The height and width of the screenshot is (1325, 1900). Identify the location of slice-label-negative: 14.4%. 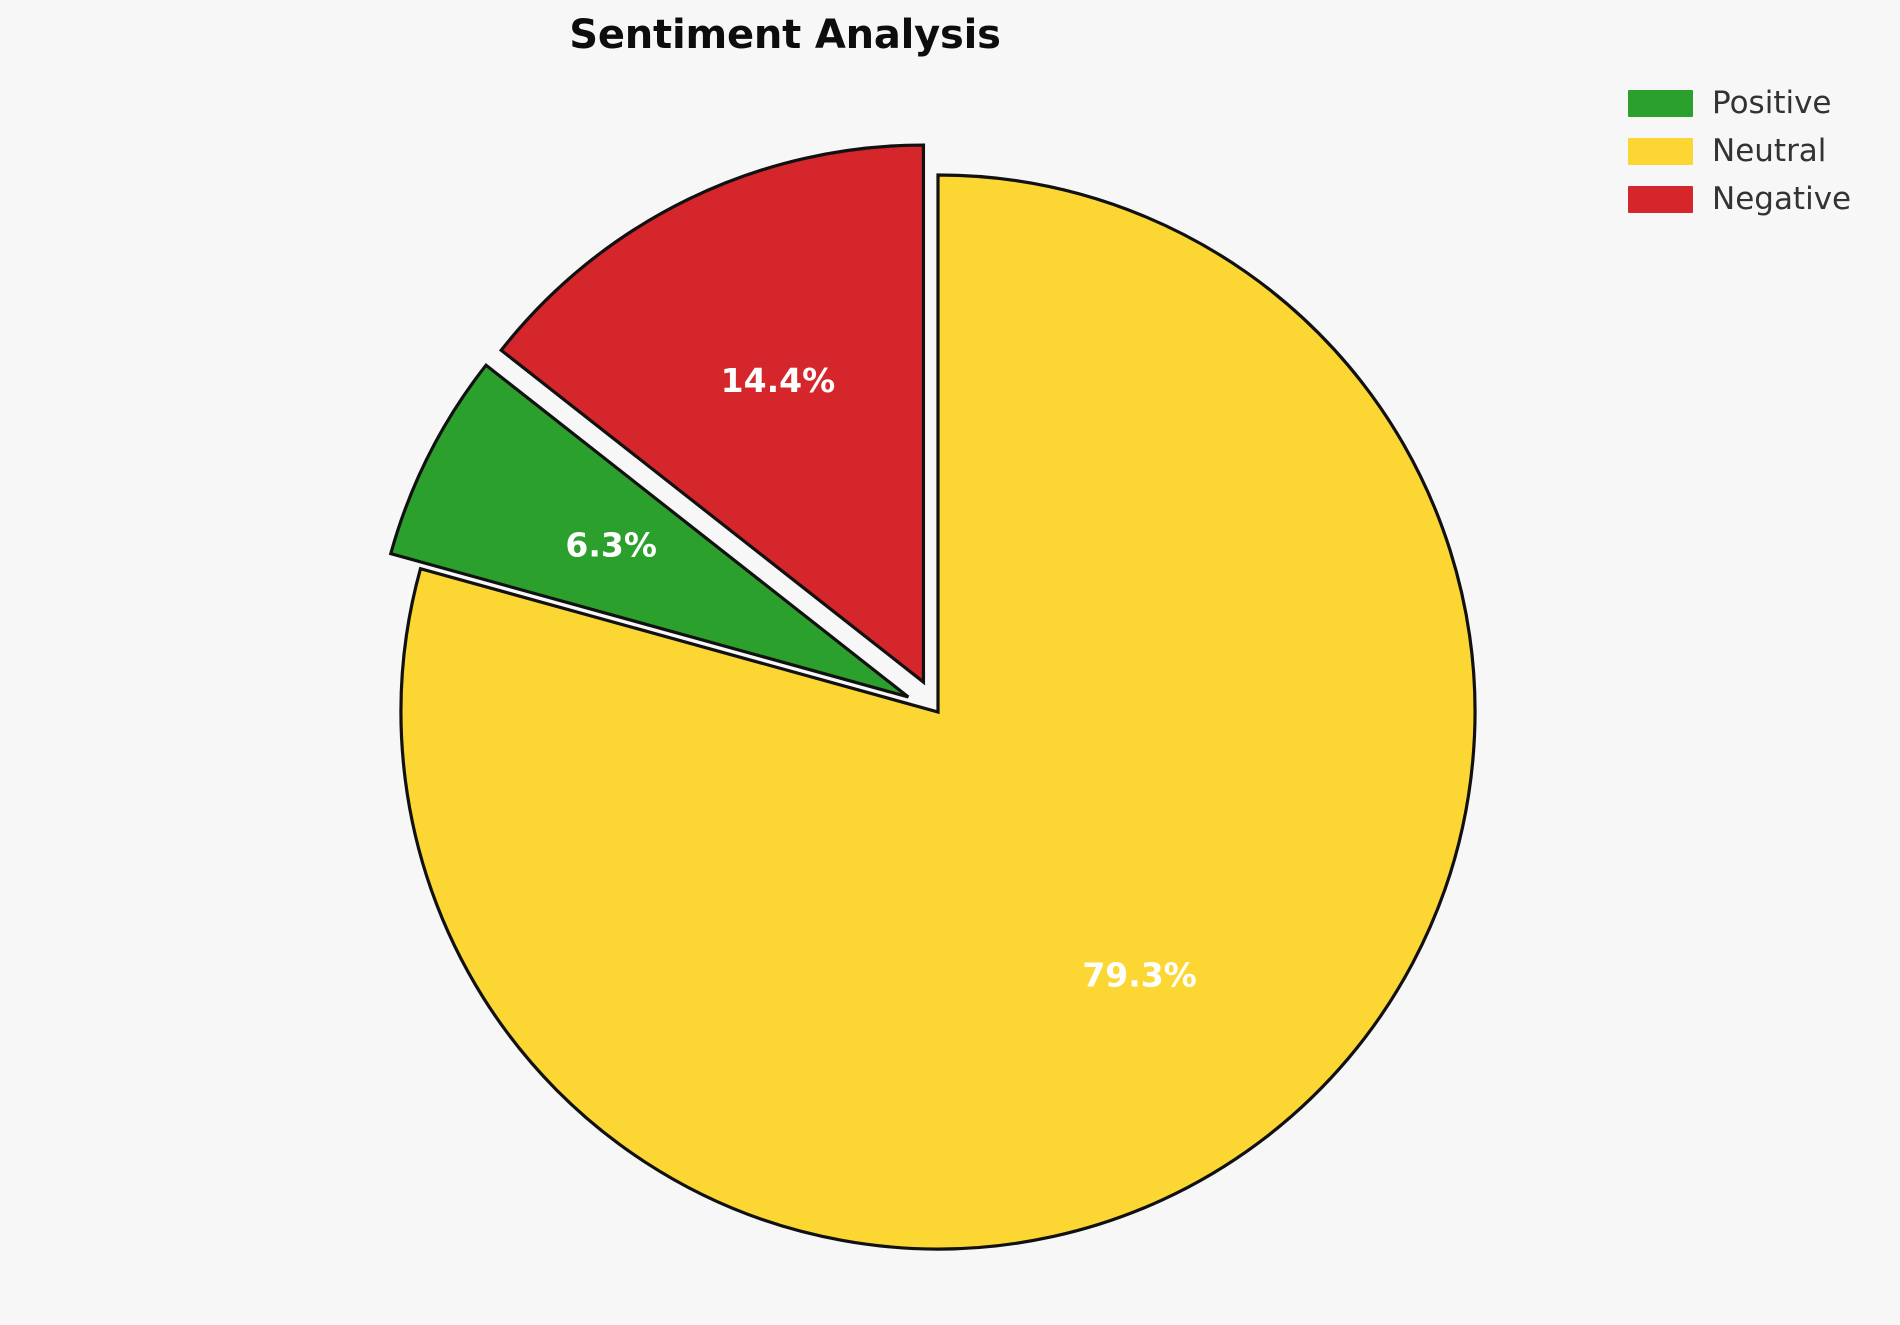
(778, 380).